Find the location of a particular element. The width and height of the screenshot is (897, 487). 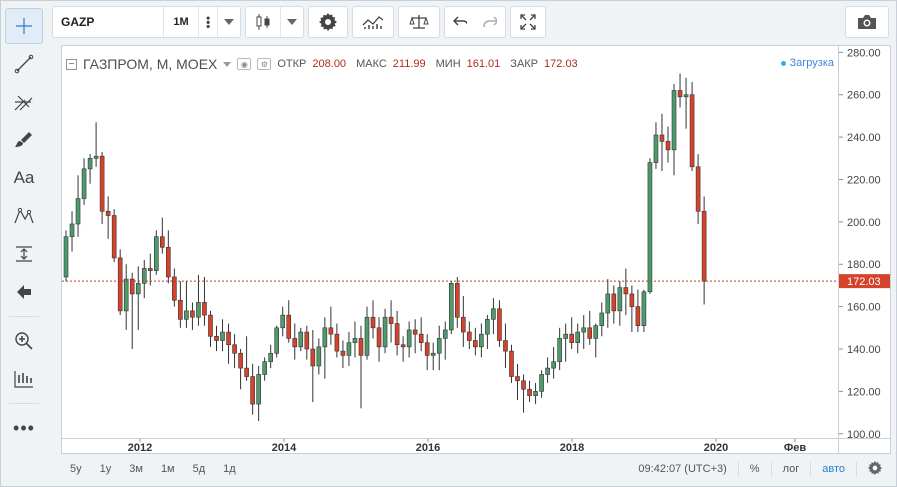

chart-type-group is located at coordinates (274, 22).